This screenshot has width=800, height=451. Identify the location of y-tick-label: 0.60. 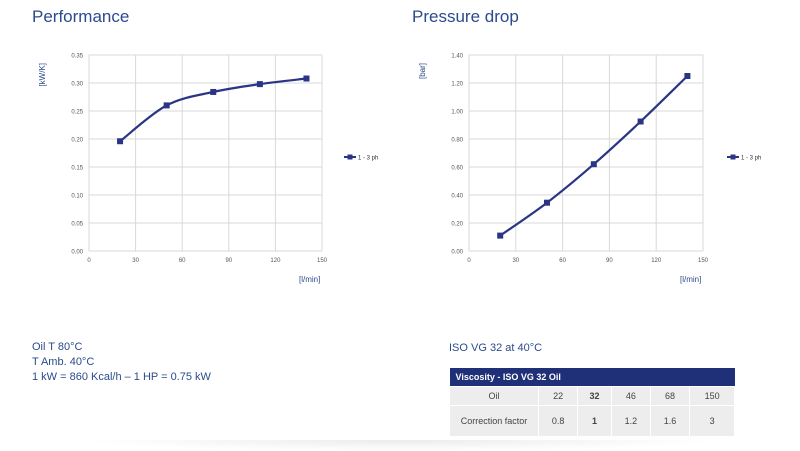
(457, 169).